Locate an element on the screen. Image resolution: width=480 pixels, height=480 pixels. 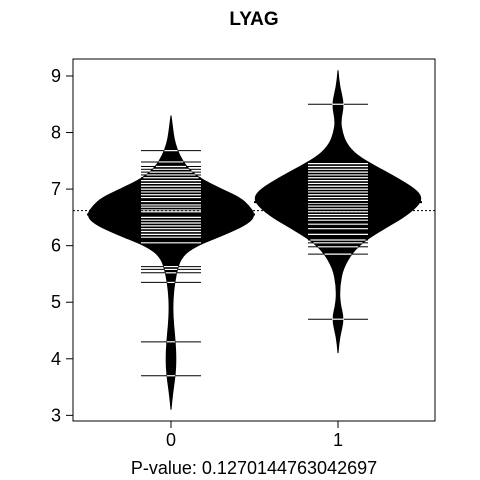
x-tick-label: 0 is located at coordinates (171, 440).